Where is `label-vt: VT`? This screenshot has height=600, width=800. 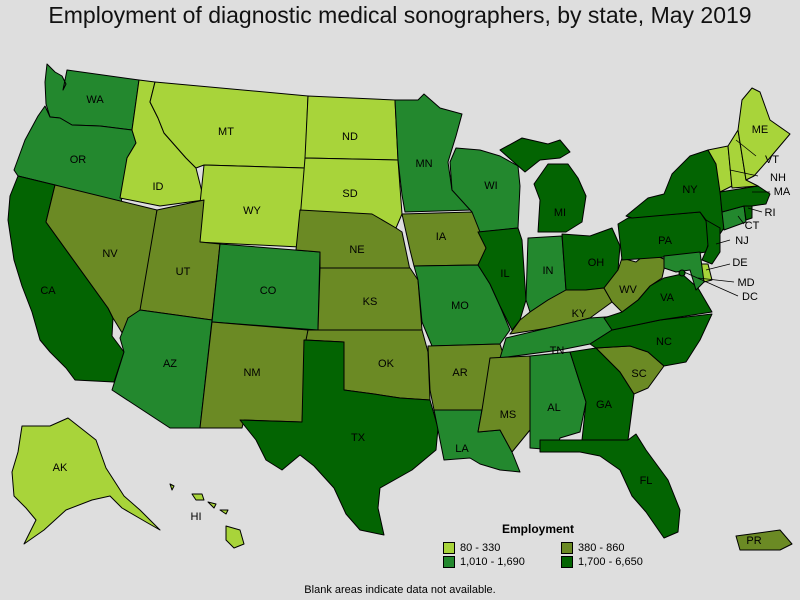 label-vt: VT is located at coordinates (772, 160).